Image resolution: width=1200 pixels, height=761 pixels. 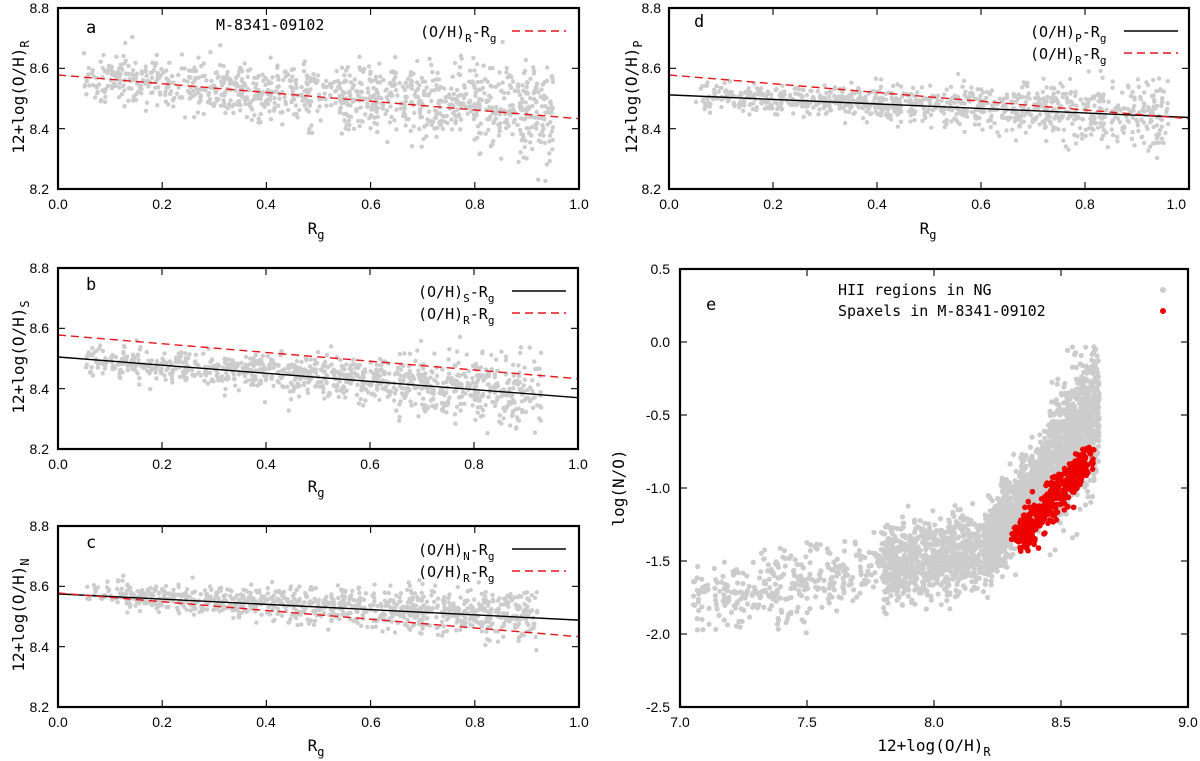 What do you see at coordinates (40, 647) in the screenshot?
I see `ytick-label-c-8.4: 8.4` at bounding box center [40, 647].